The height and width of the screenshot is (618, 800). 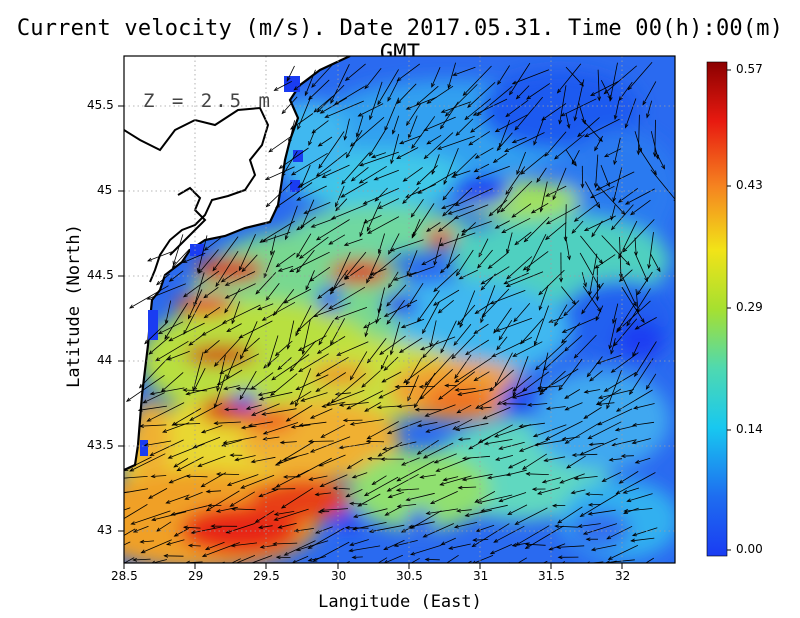 What do you see at coordinates (749, 185) in the screenshot?
I see `colorbar-label: 0.43` at bounding box center [749, 185].